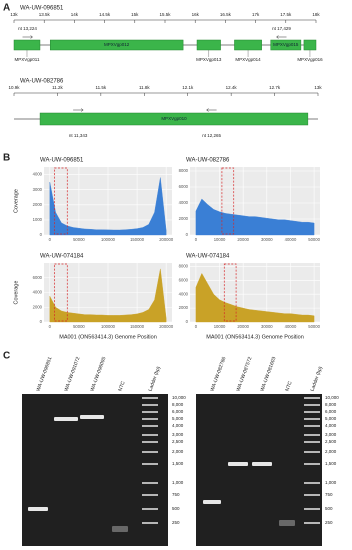  I want to click on gene-label: MPXVgp010, so click(174, 118).